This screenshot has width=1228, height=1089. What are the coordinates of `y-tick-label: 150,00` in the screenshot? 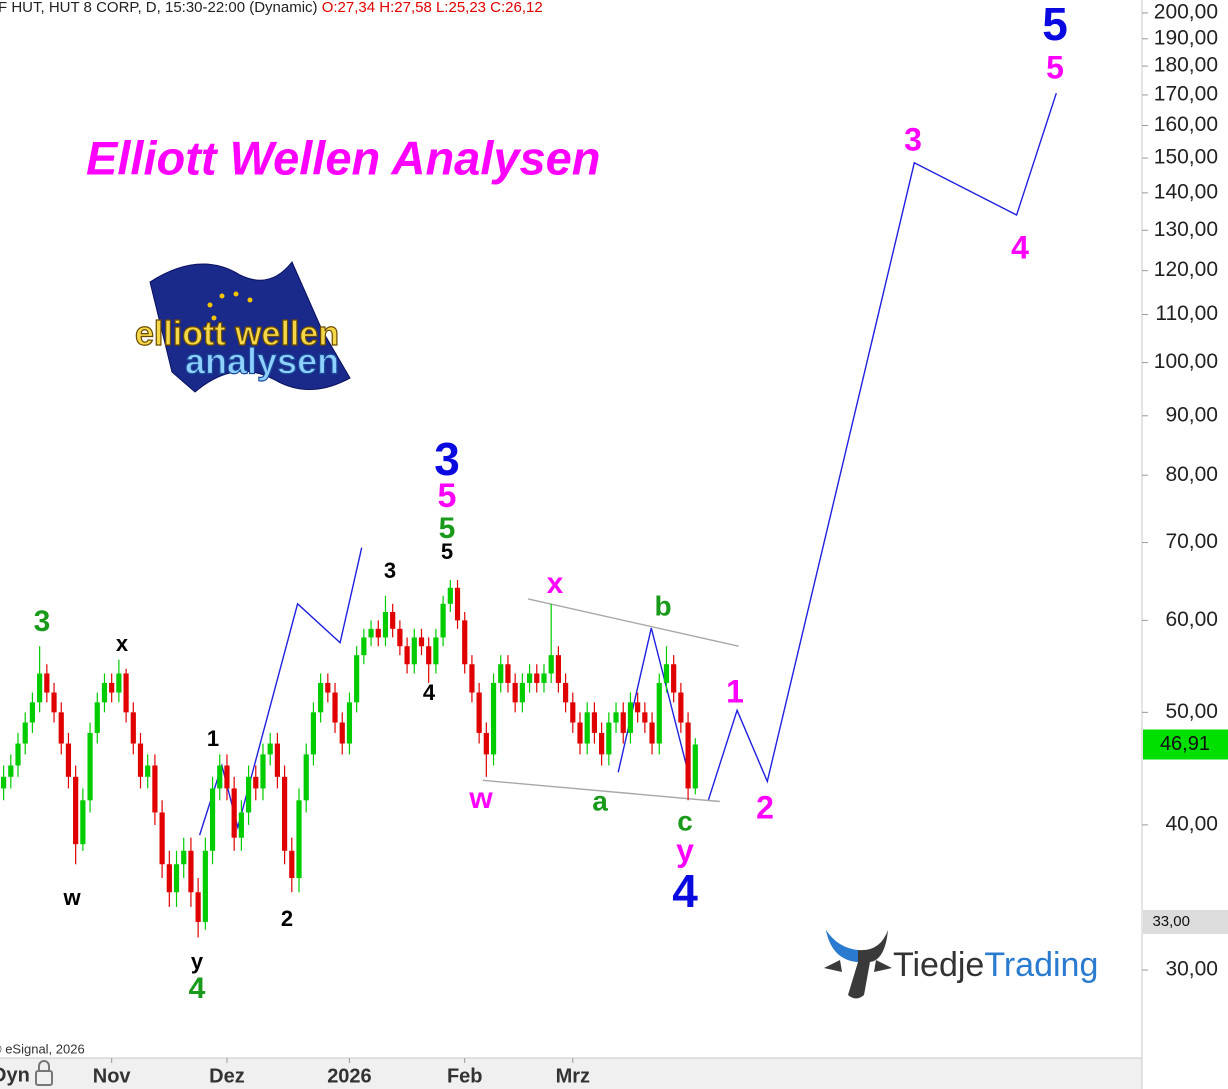 It's located at (1186, 157).